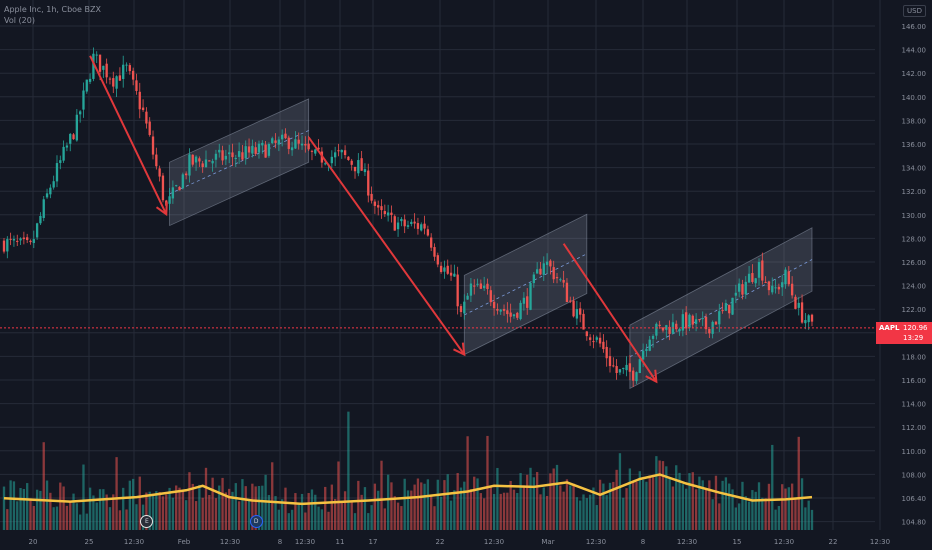  What do you see at coordinates (373, 542) in the screenshot?
I see `time-tick-label: 17` at bounding box center [373, 542].